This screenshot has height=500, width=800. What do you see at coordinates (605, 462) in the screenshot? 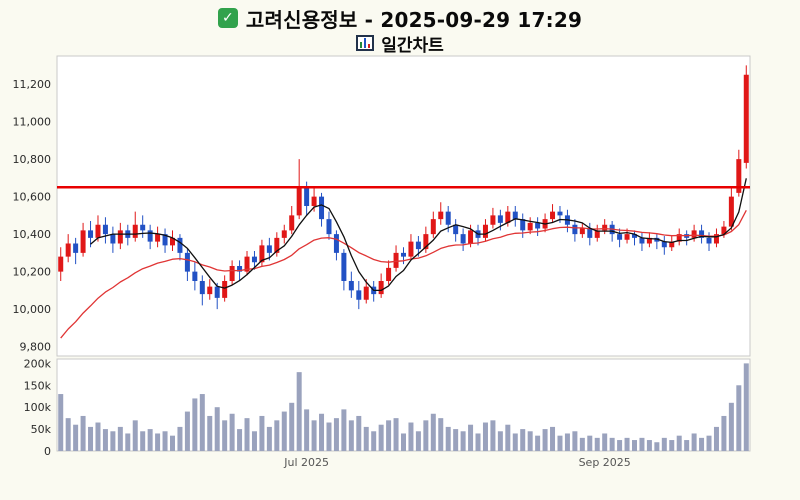
I see `svg-text: Sep 2025` at bounding box center [605, 462].